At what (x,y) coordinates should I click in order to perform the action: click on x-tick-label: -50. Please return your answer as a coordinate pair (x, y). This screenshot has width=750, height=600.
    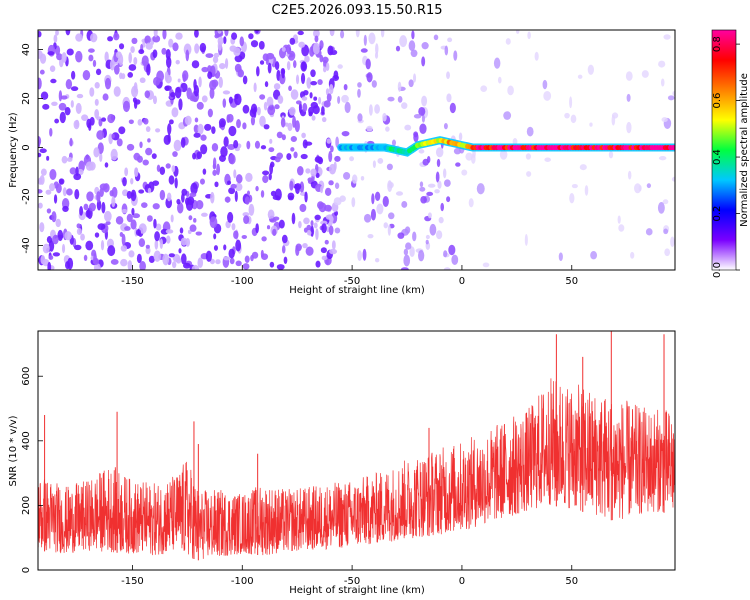
    Looking at the image, I should click on (352, 581).